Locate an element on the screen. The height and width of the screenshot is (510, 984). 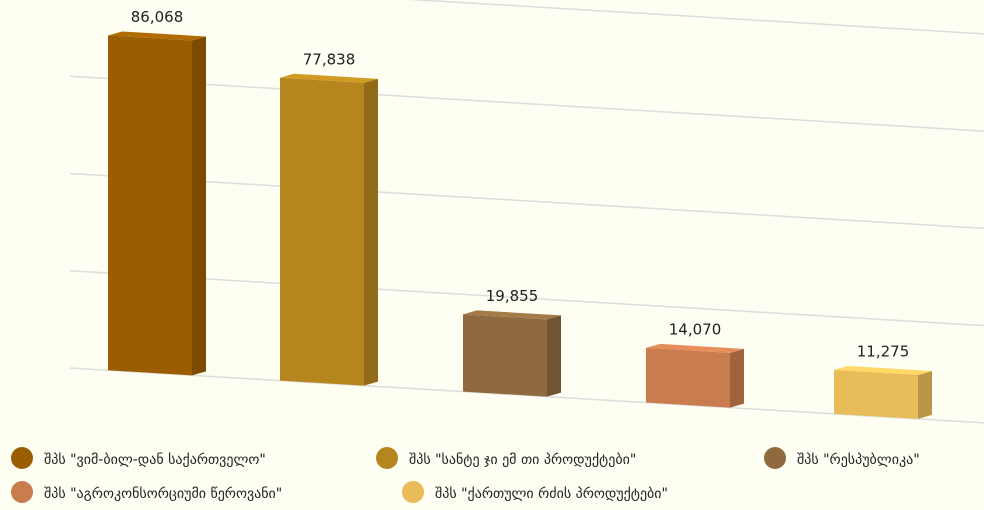
legend-label: შპს "სანტე ჯი ემ თი პროდუქტები" is located at coordinates (522, 459).